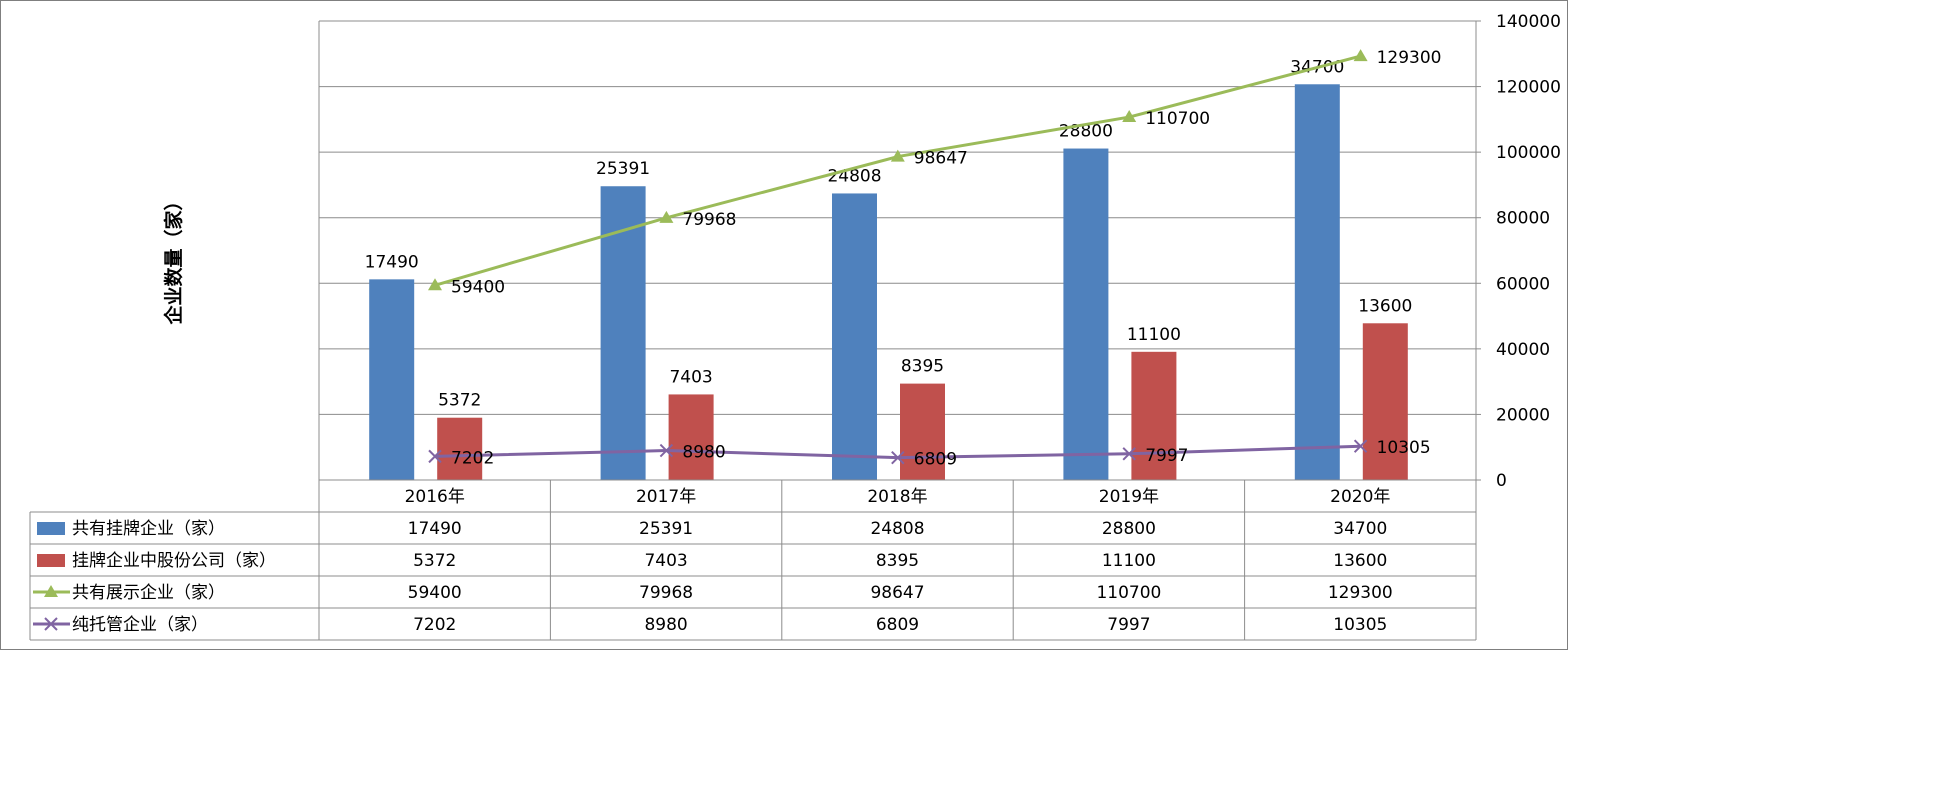 This screenshot has width=1935, height=802. What do you see at coordinates (392, 262) in the screenshot?
I see `bar-data-label: 17490` at bounding box center [392, 262].